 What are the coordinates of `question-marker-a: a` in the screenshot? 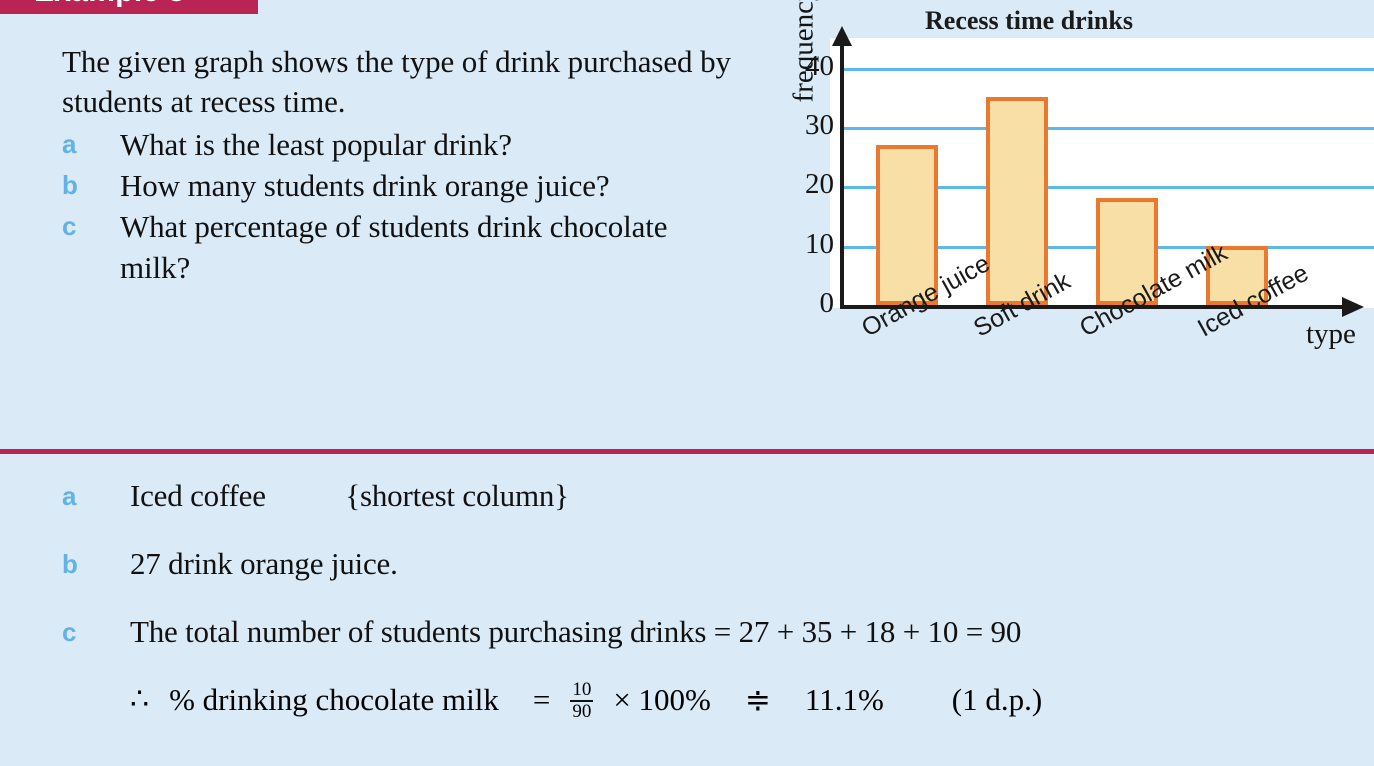 It's located at (69, 144).